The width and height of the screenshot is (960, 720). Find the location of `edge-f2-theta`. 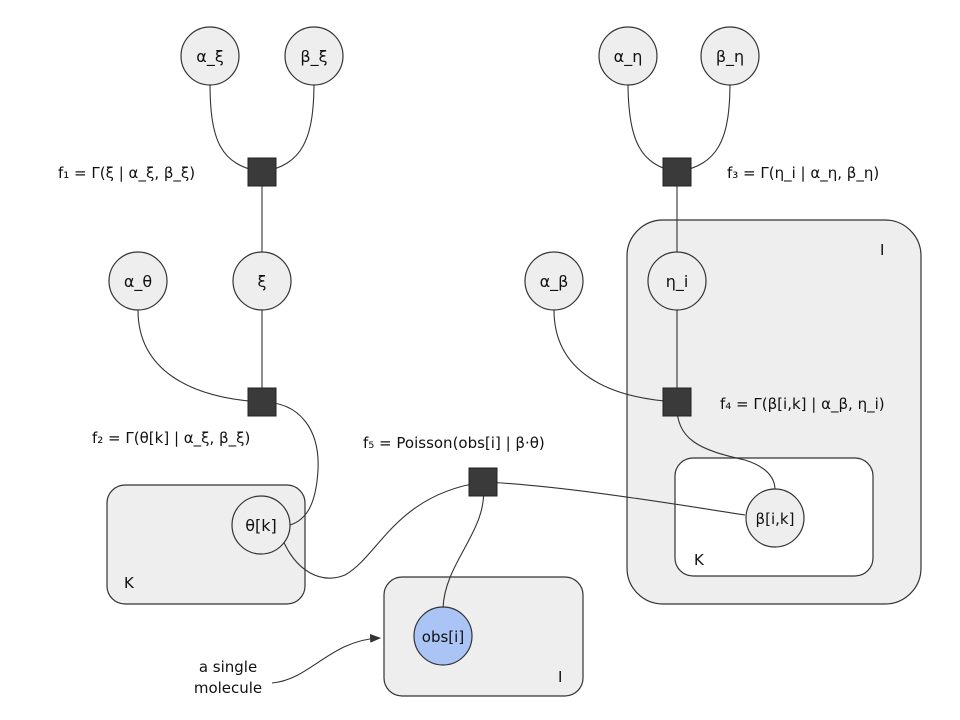

edge-f2-theta is located at coordinates (290, 463).